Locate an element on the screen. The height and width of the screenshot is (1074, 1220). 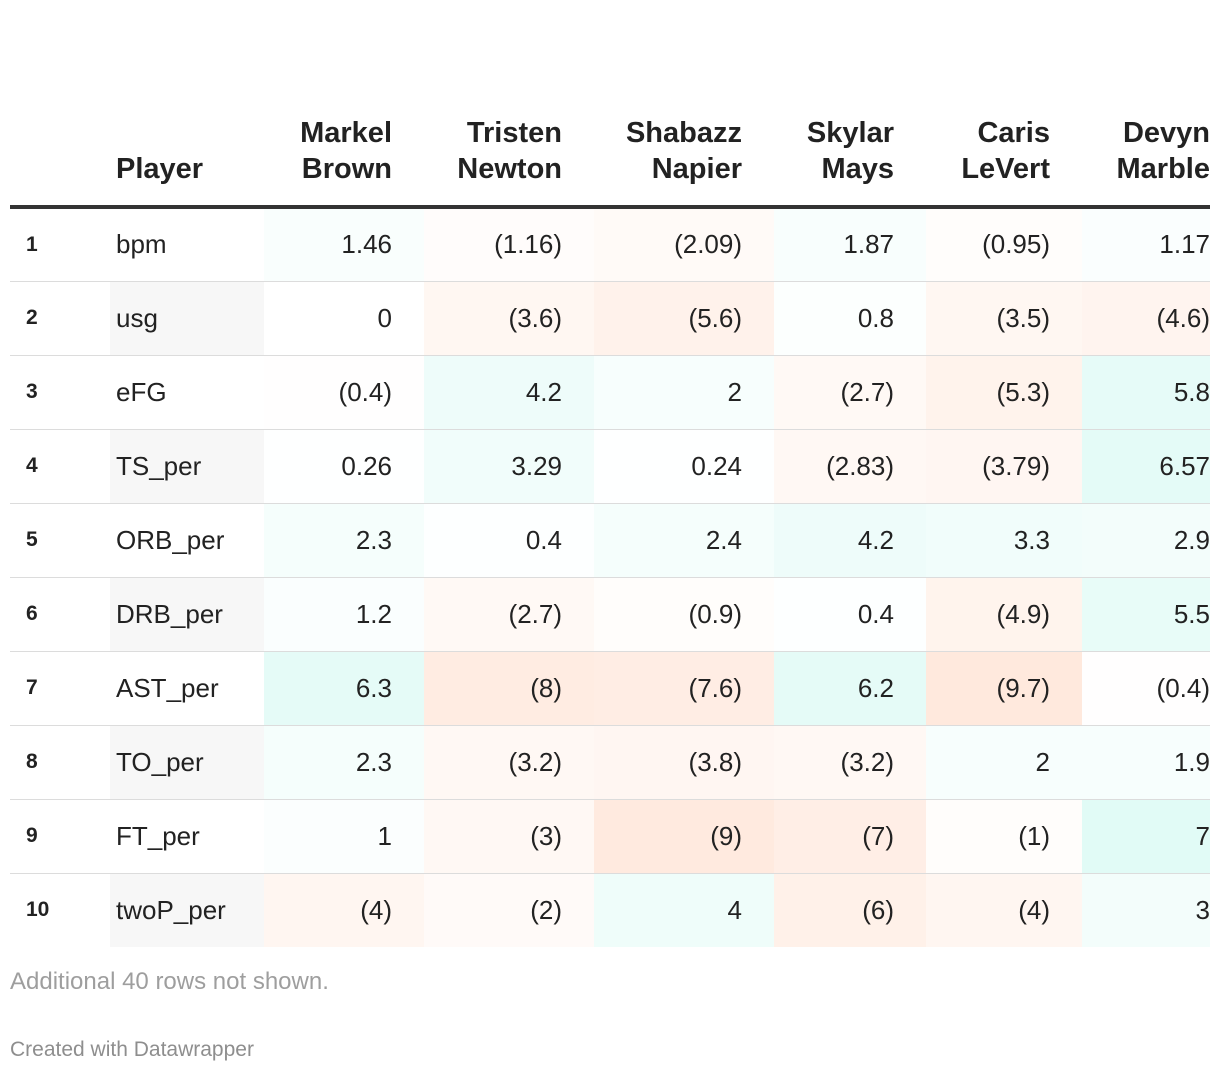
table-row: 10 twoP_per (4) (2) 4 (6) (4) 3 is located at coordinates (610, 910).